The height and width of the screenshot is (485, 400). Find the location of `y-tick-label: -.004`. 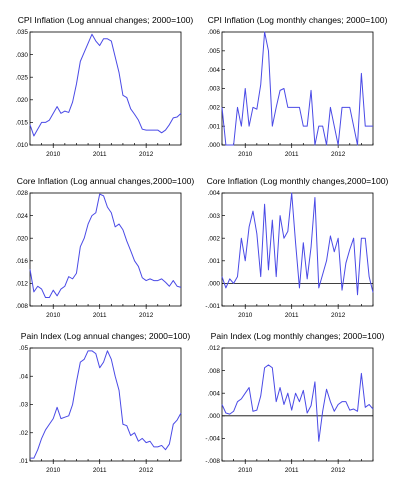

y-tick-label: -.004 is located at coordinates (212, 439).